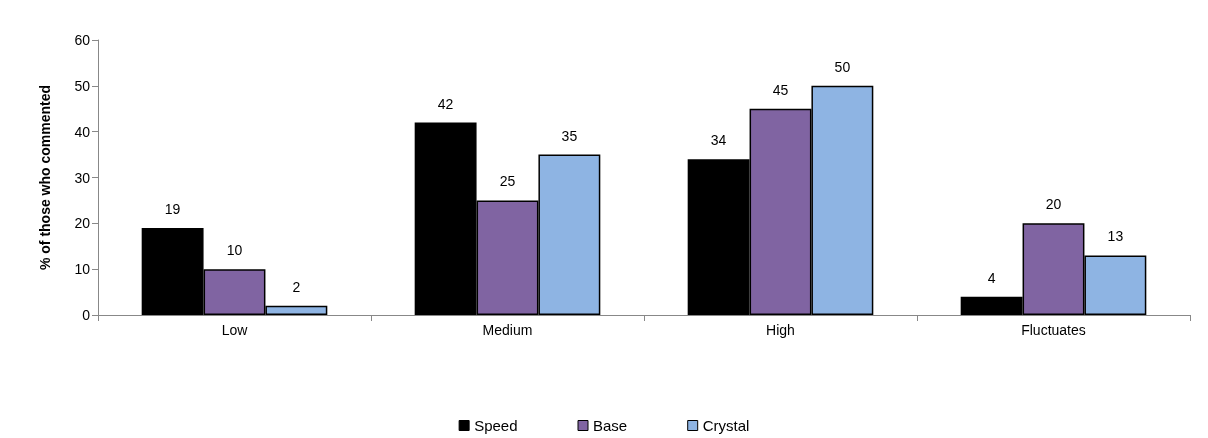  I want to click on y-tick-label: 50, so click(82, 85).